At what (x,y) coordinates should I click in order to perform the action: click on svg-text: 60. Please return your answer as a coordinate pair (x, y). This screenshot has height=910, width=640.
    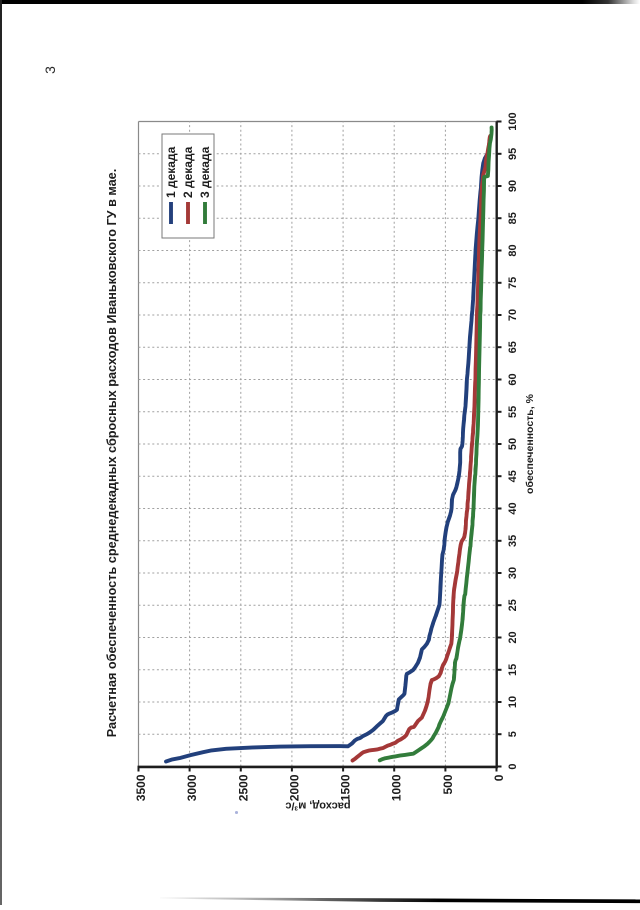
    Looking at the image, I should click on (513, 379).